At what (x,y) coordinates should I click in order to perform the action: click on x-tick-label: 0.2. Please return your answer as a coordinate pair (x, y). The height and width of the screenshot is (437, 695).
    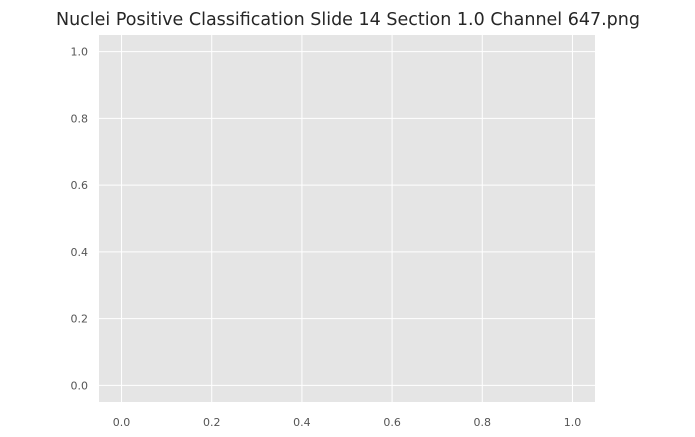
    Looking at the image, I should click on (212, 422).